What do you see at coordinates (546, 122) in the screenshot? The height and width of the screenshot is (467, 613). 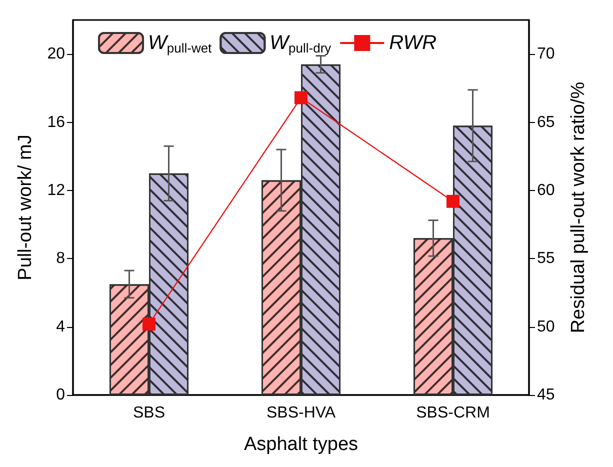 I see `y2-tick-label: 65` at bounding box center [546, 122].